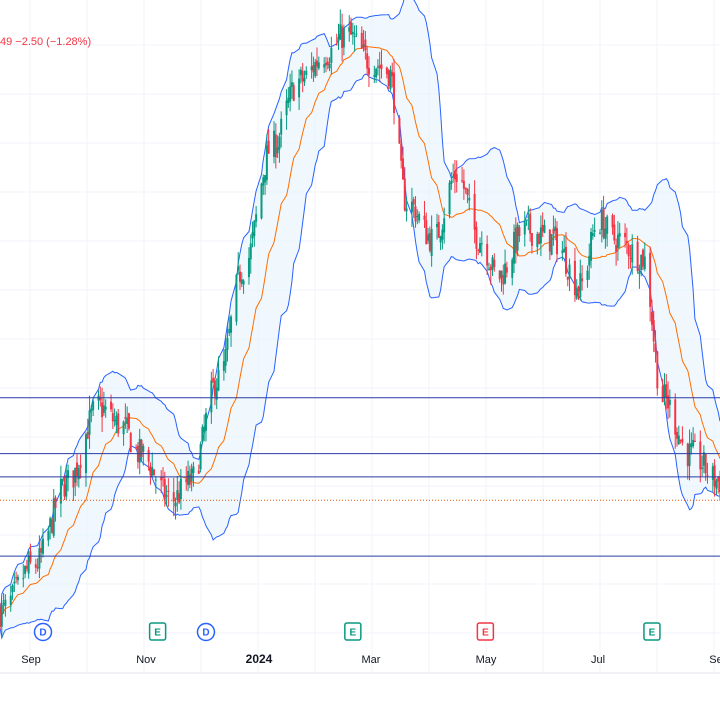 The height and width of the screenshot is (708, 720). I want to click on x-tick-label: Nov, so click(146, 660).